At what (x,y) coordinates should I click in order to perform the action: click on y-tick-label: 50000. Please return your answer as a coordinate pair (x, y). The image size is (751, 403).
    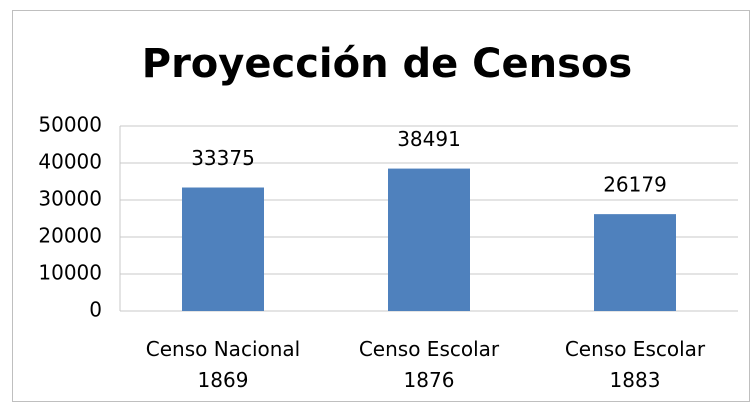
    Looking at the image, I should click on (70, 125).